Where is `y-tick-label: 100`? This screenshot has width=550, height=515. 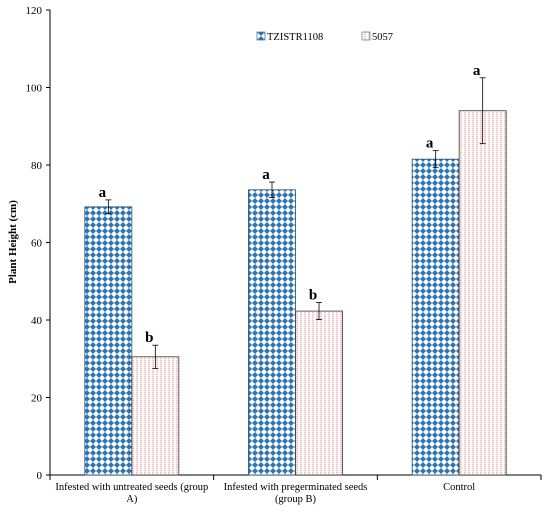
y-tick-label: 100 is located at coordinates (34, 89).